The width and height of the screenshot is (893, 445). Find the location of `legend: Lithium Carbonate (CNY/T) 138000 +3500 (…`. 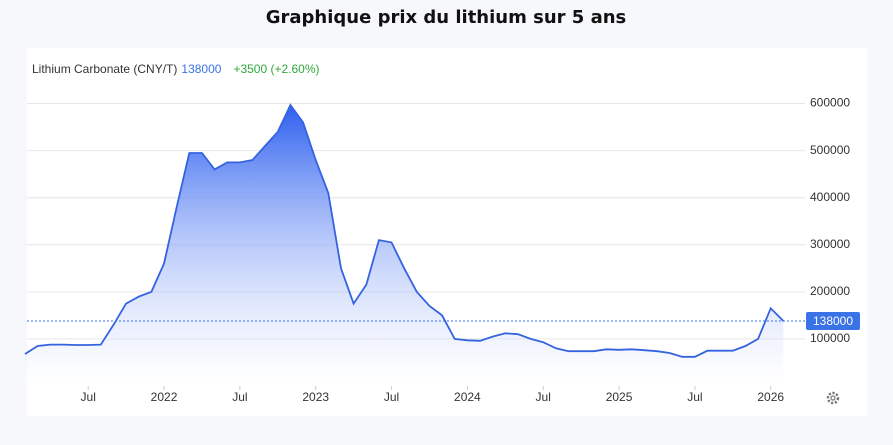

legend: Lithium Carbonate (CNY/T) 138000 +3500 (… is located at coordinates (176, 69).